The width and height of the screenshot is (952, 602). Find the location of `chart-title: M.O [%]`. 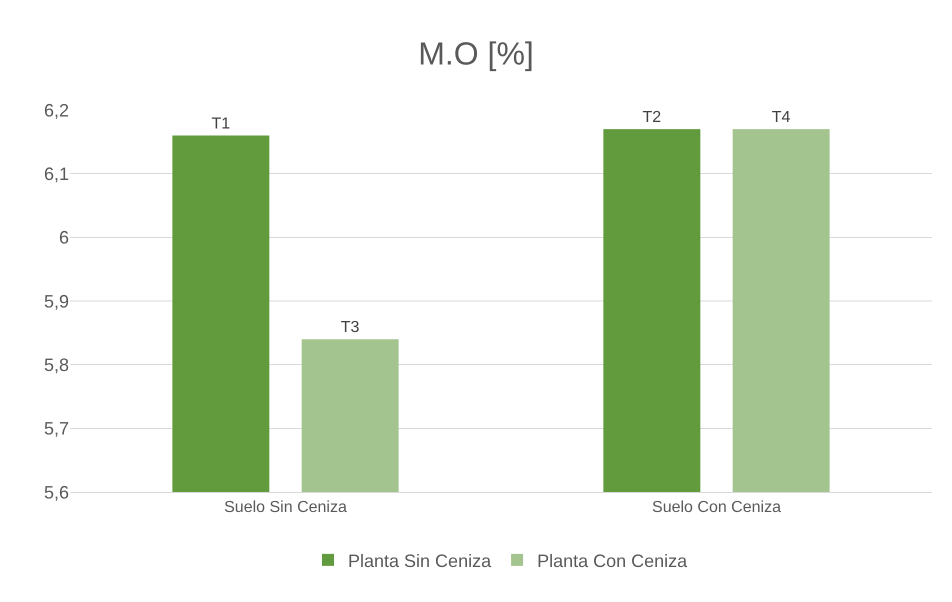

chart-title: M.O [%] is located at coordinates (476, 54).